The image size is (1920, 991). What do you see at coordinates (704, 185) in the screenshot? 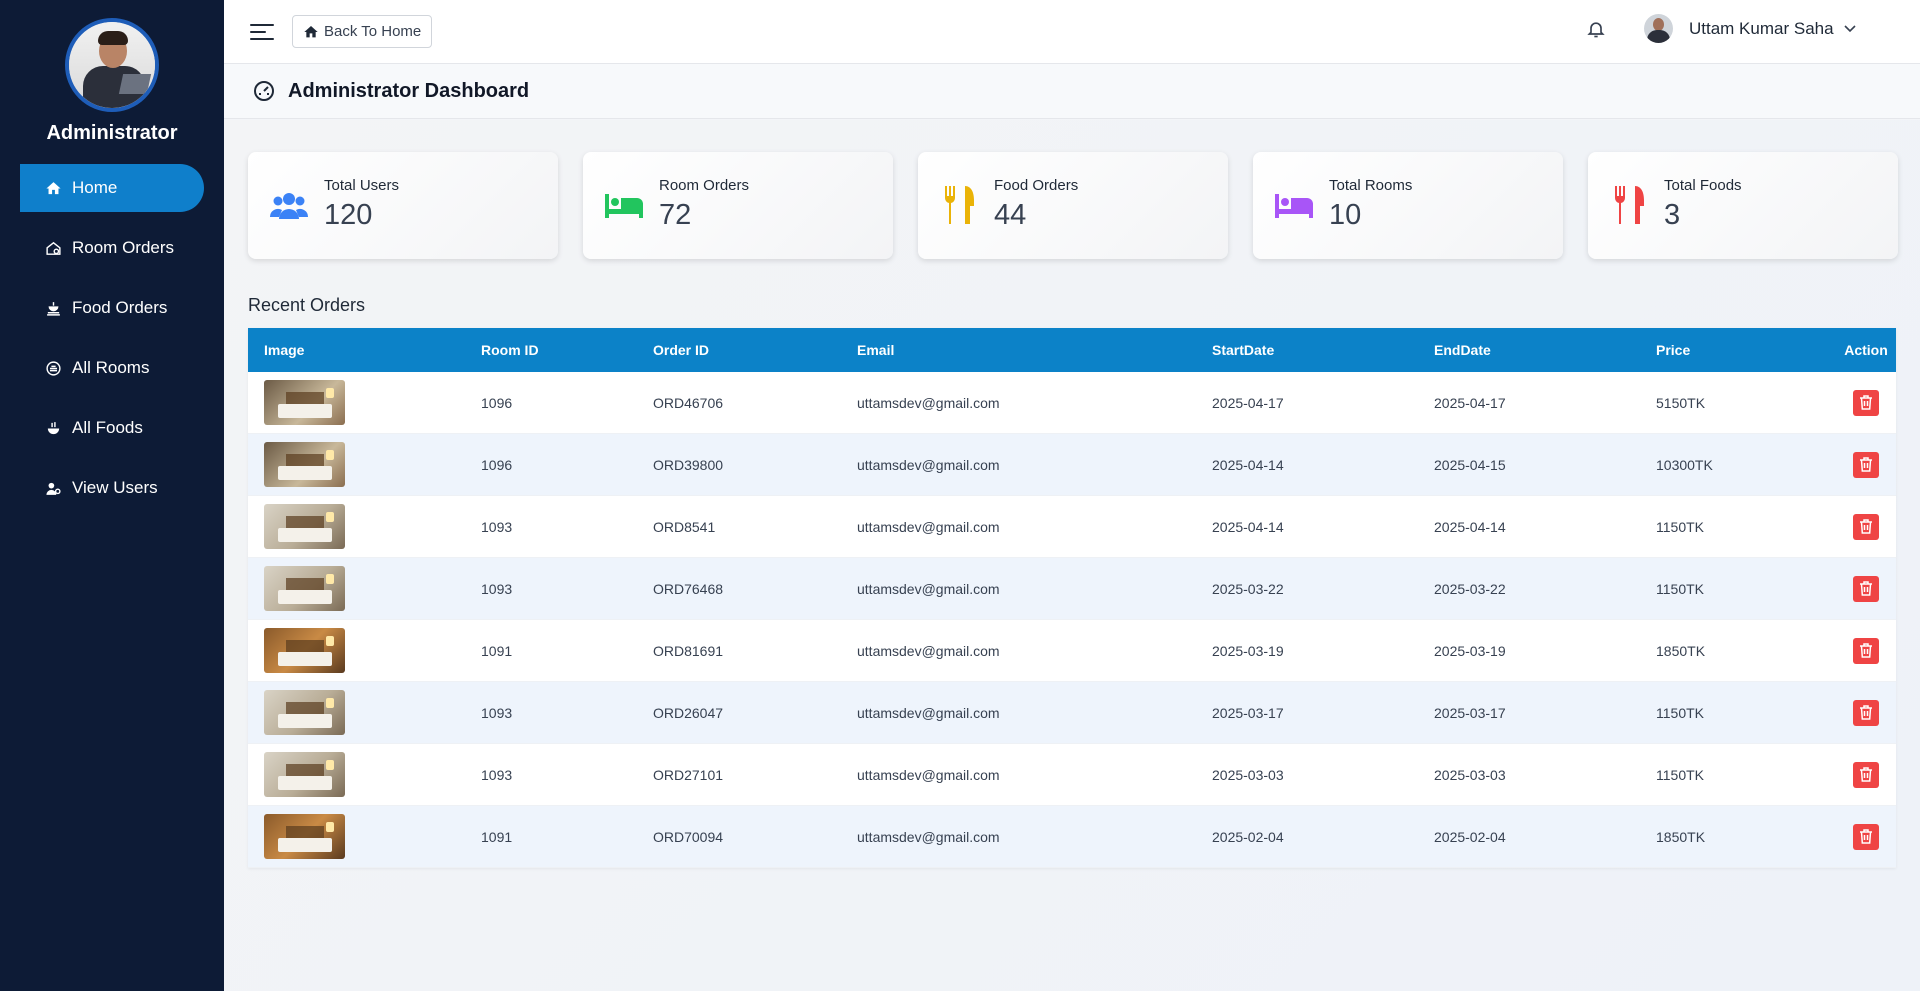
I see `stat-label: Room Orders` at bounding box center [704, 185].